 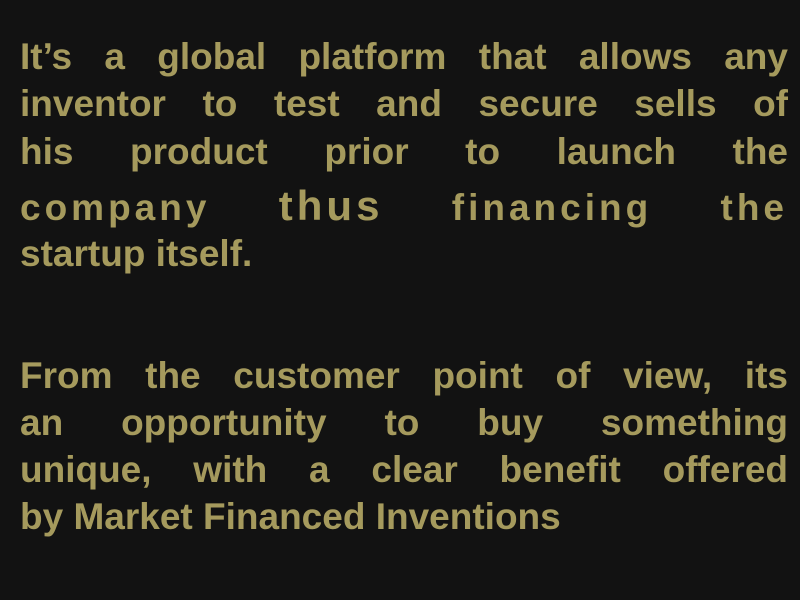 I want to click on intro-line-5: startup itself., so click(x=136, y=253).